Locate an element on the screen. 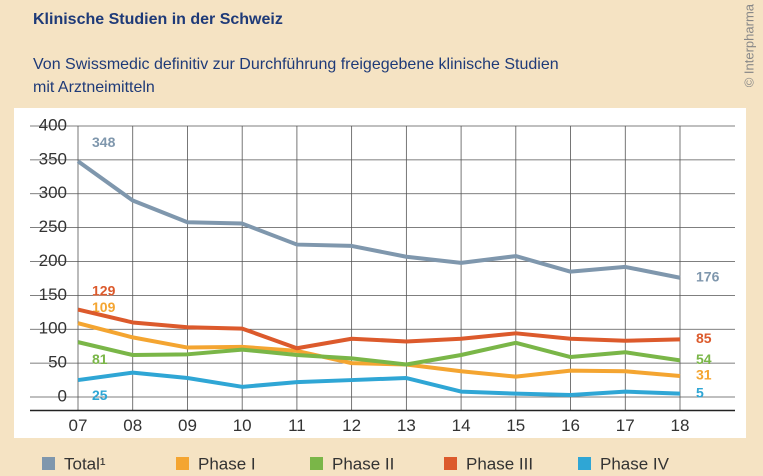  y-tick-label: 100 is located at coordinates (53, 328).